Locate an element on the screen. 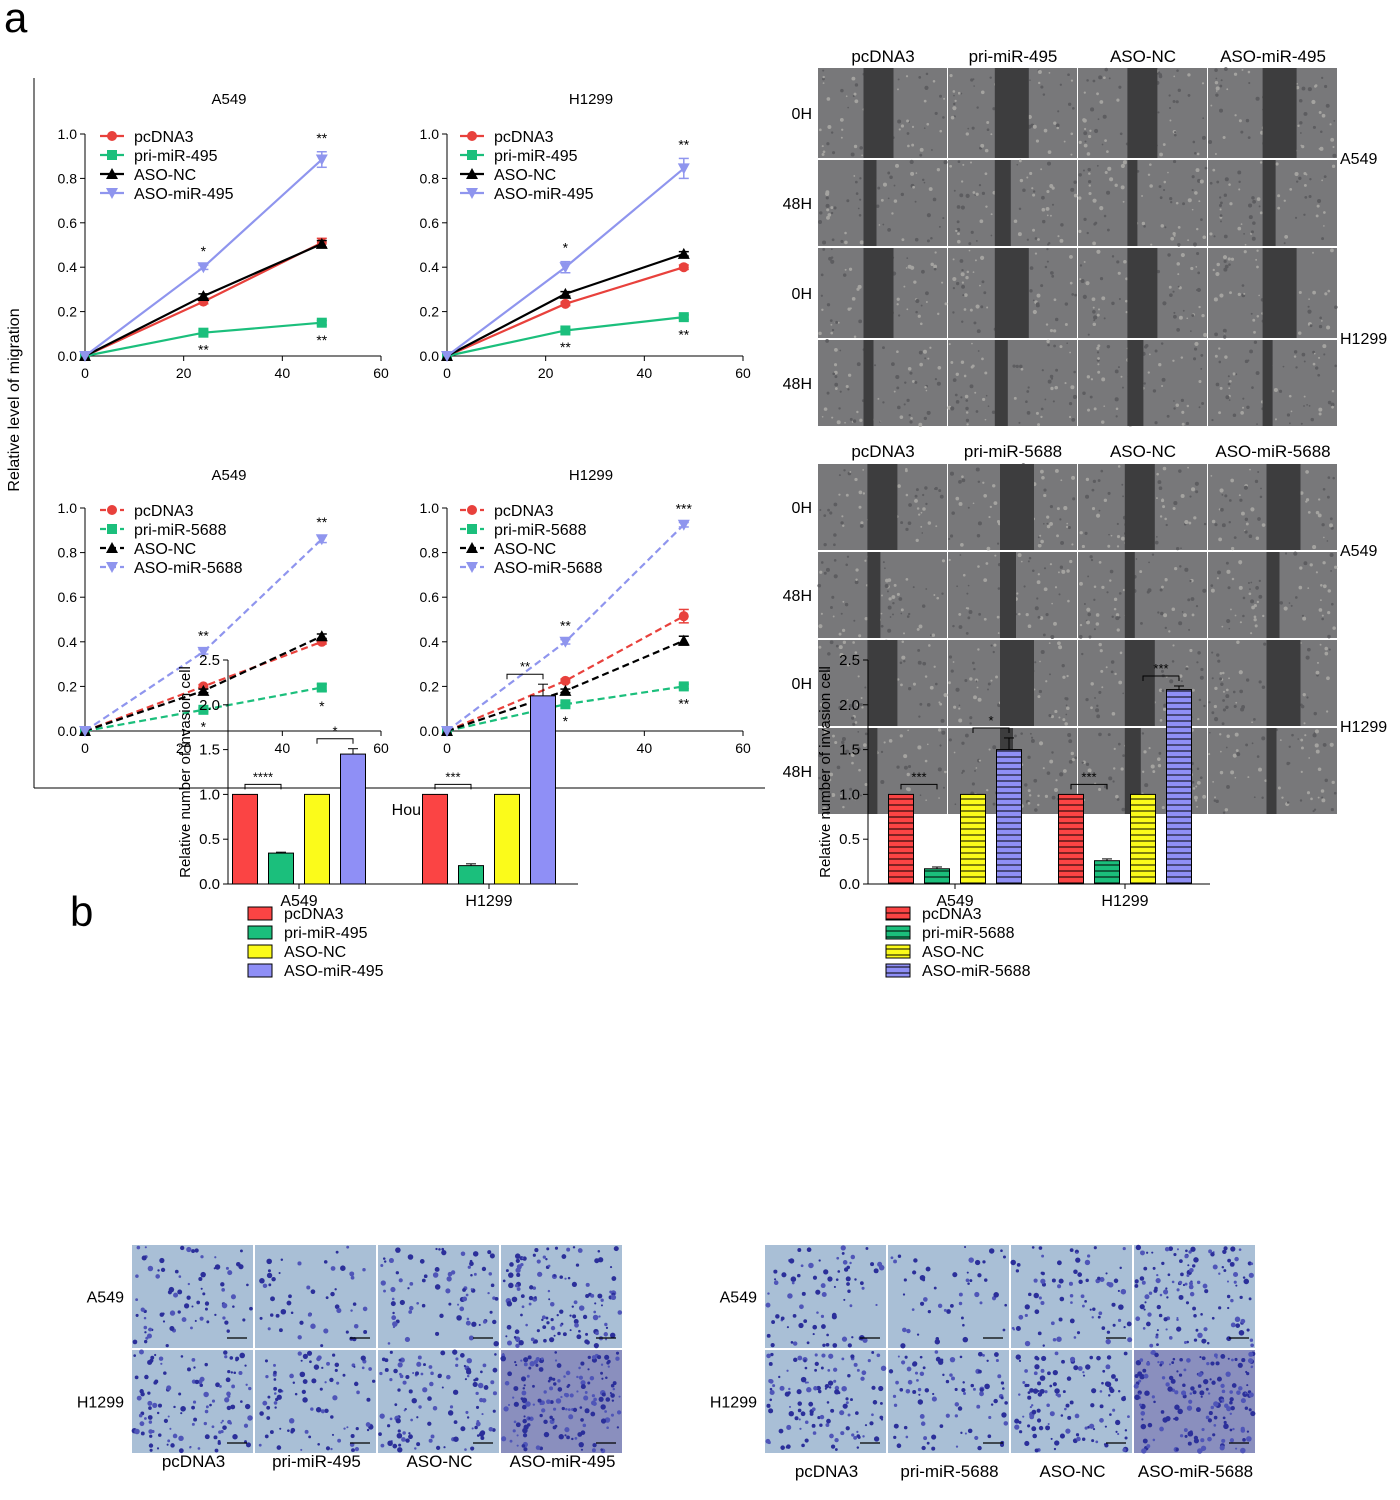  y-tick-label: 1.0 is located at coordinates (68, 508).